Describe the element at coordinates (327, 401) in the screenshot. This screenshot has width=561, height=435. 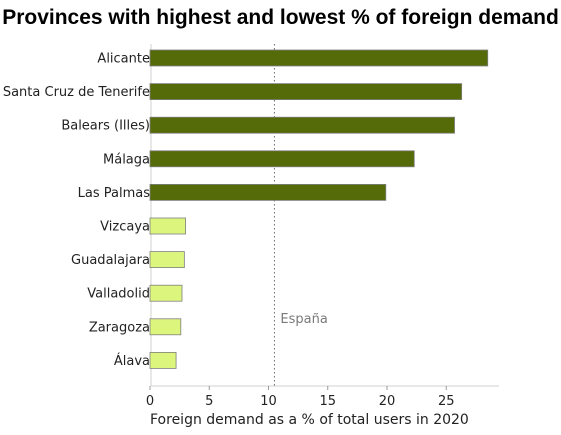
I see `x-tick-label: 15` at that location.